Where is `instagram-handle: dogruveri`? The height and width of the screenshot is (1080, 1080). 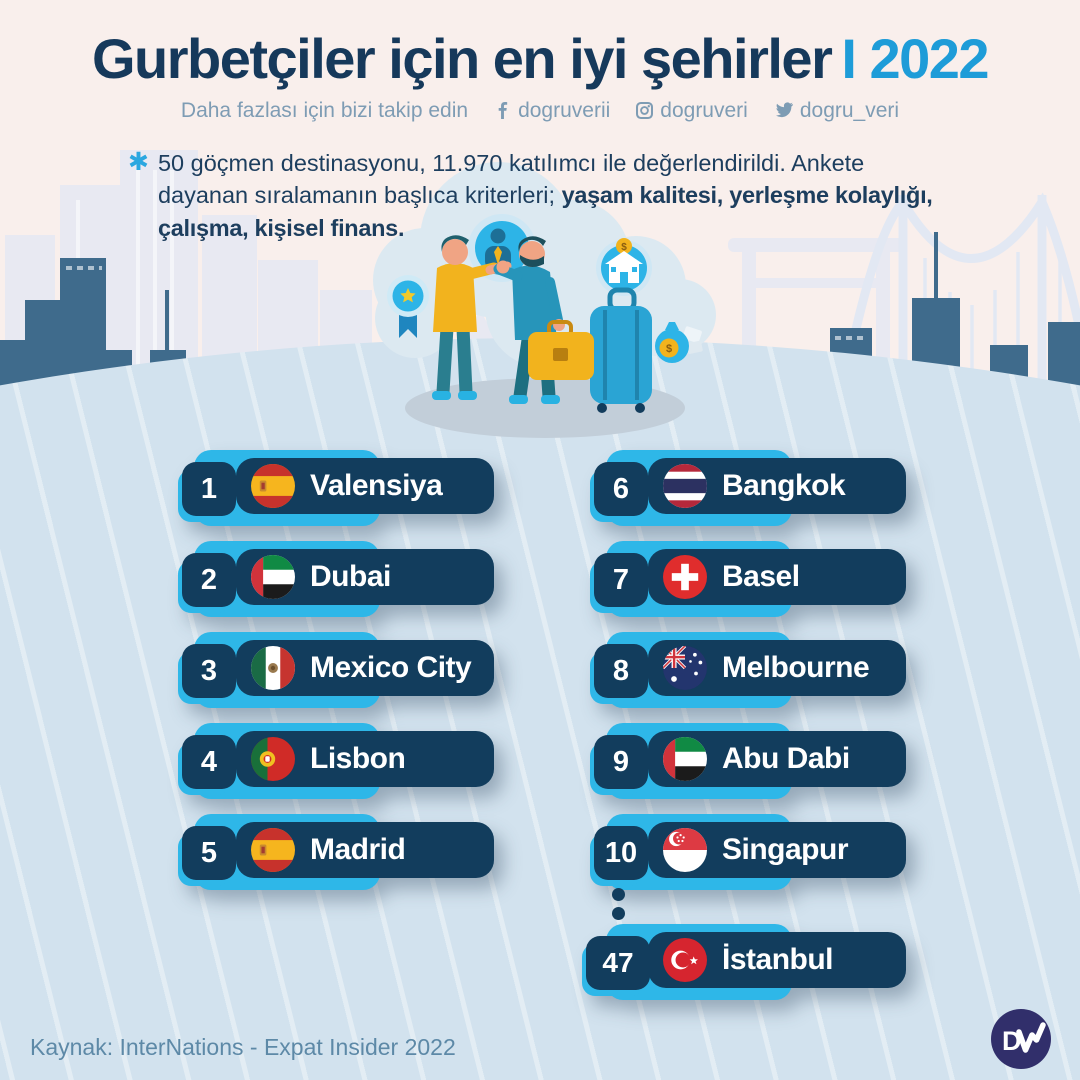 instagram-handle: dogruveri is located at coordinates (704, 110).